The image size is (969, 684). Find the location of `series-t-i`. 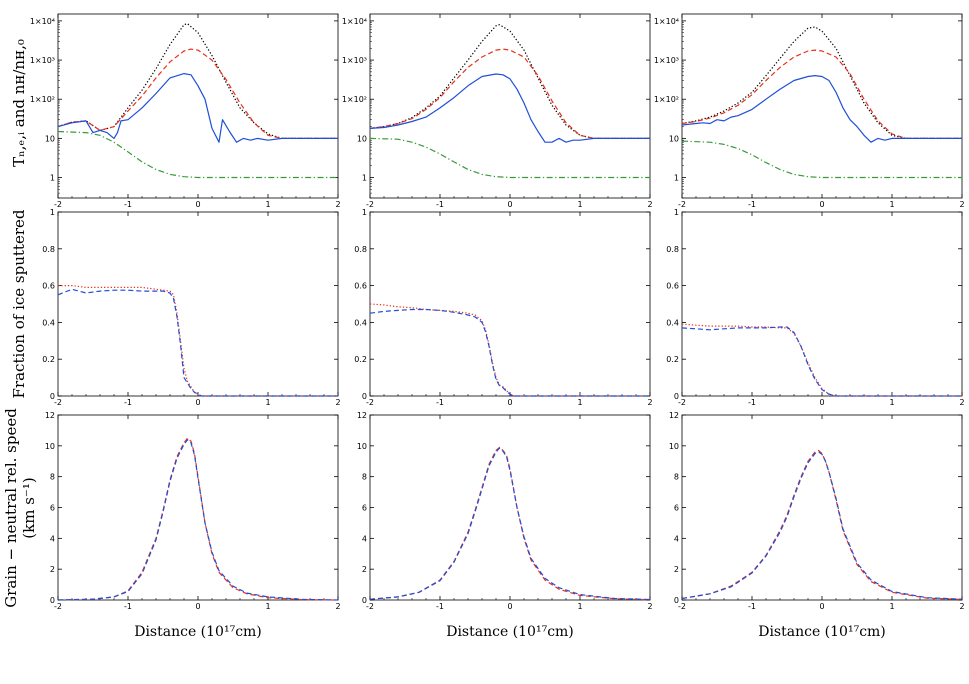

series-t-i is located at coordinates (197, 107).